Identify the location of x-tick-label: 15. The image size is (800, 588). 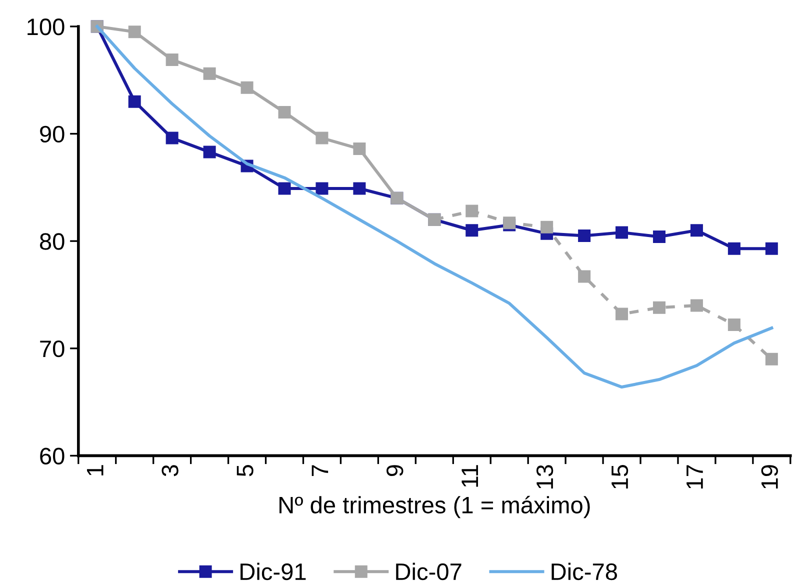
(620, 476).